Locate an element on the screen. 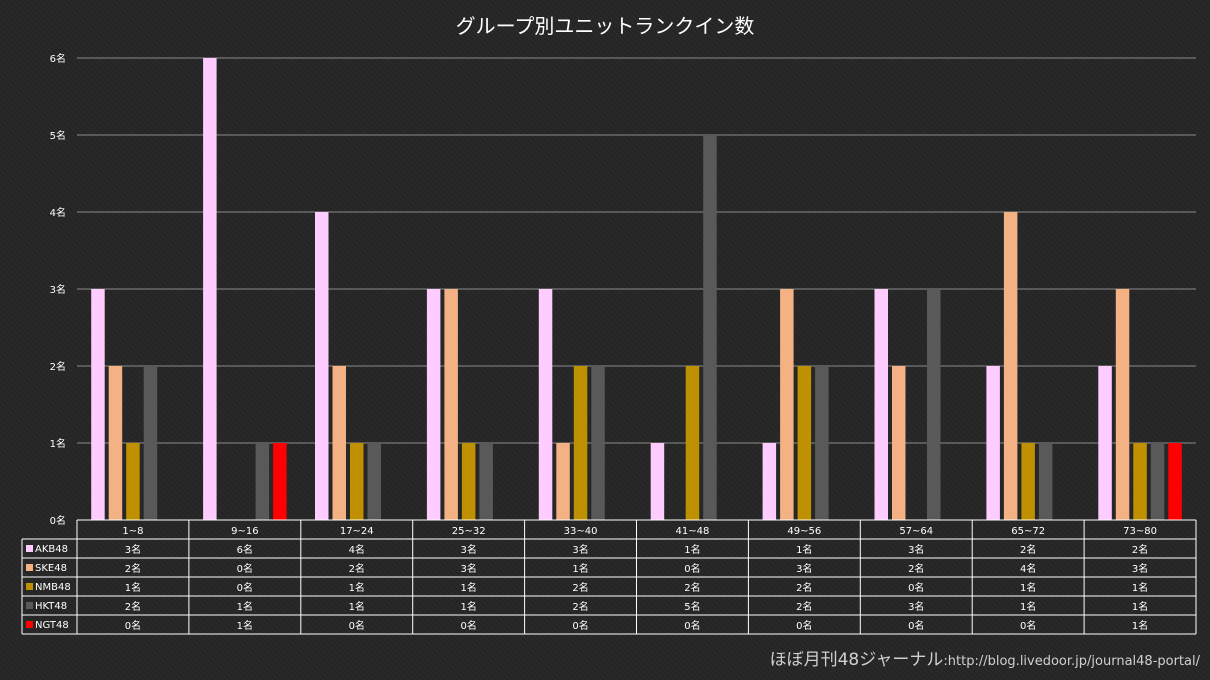 Image resolution: width=1210 pixels, height=680 pixels. y-tick-label: 2名 is located at coordinates (58, 366).